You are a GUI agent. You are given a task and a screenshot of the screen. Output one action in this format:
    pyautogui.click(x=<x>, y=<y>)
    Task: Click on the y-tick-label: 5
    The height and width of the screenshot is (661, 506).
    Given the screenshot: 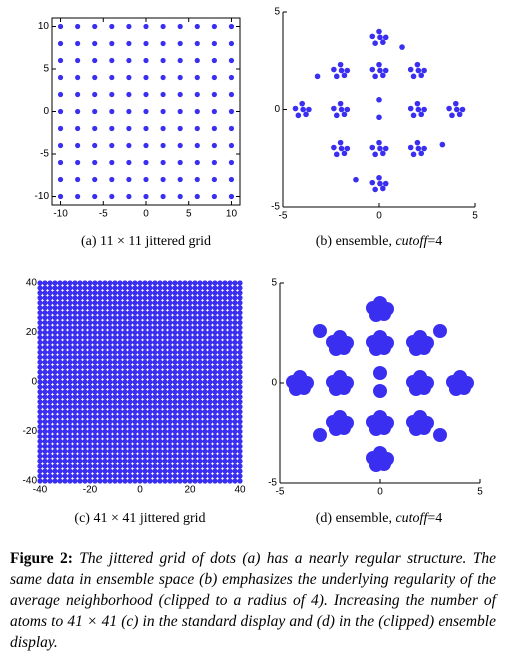 What is the action you would take?
    pyautogui.click(x=274, y=283)
    